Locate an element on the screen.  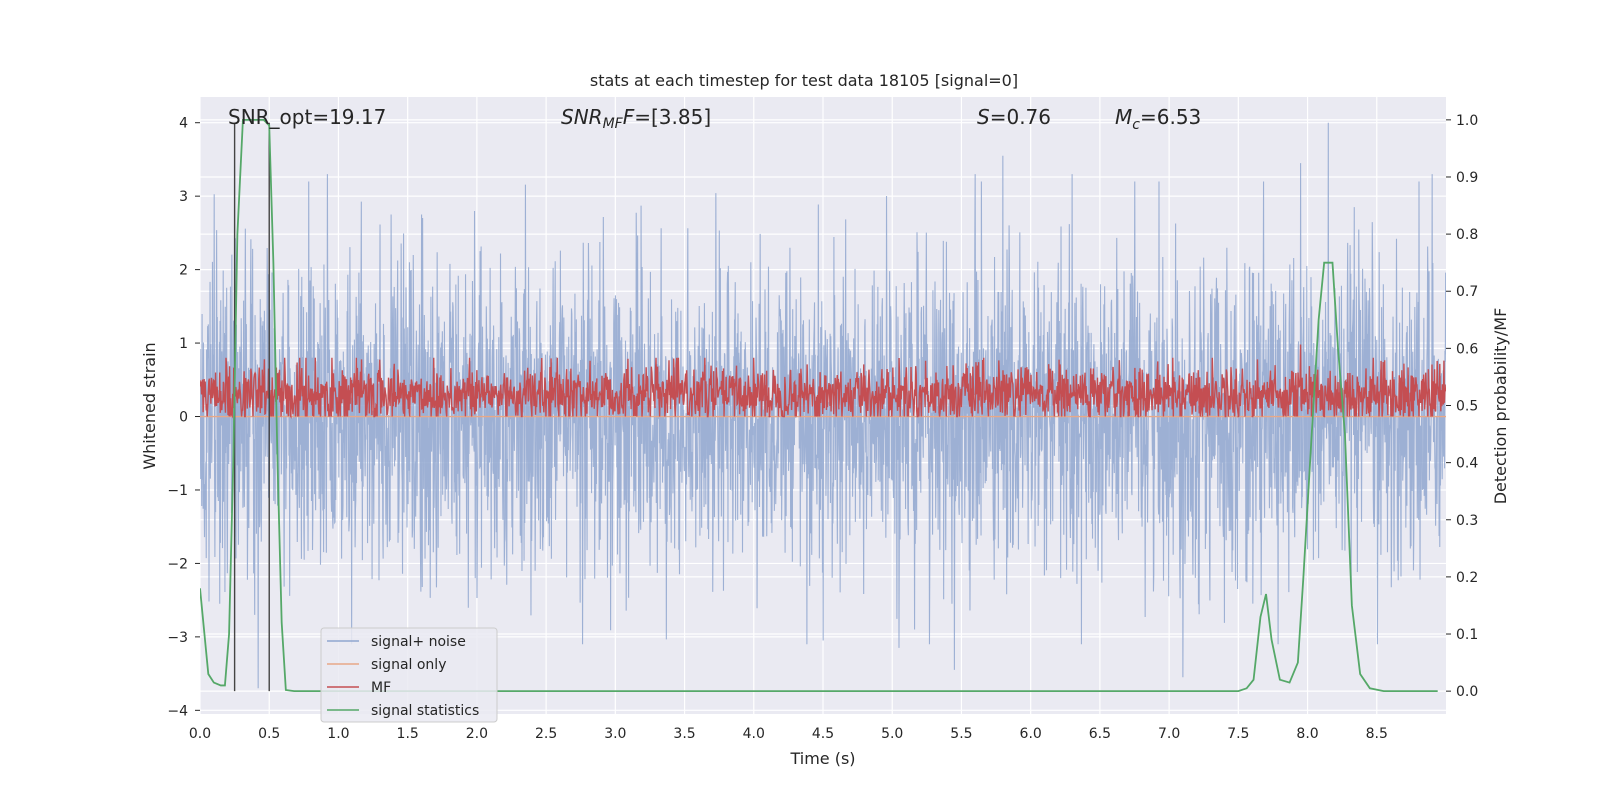
legend-label-mf: MF is located at coordinates (381, 688).